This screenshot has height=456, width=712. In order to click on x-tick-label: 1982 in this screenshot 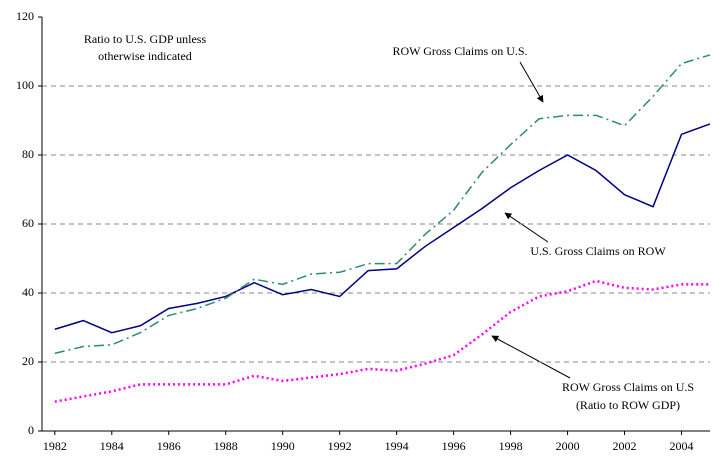, I will do `click(55, 446)`.